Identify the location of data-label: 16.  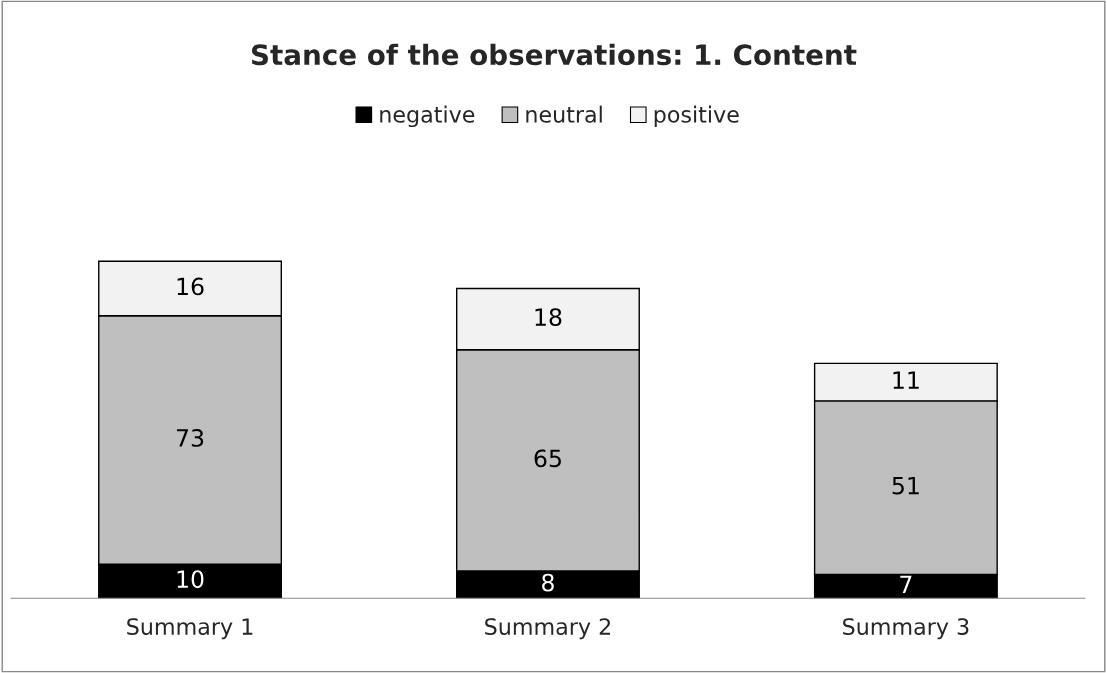
(190, 286).